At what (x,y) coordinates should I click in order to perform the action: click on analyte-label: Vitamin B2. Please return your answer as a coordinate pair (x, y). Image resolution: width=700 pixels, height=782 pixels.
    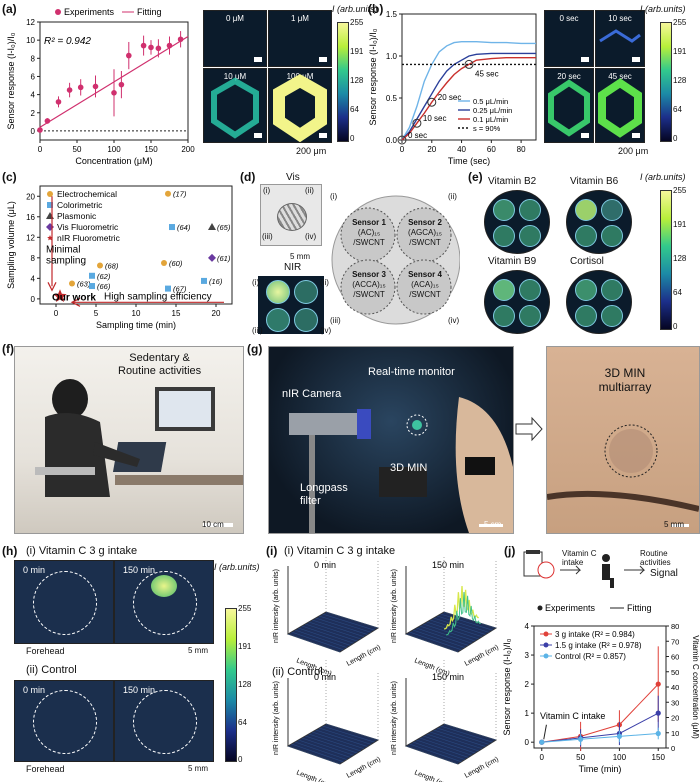
    Looking at the image, I should click on (512, 181).